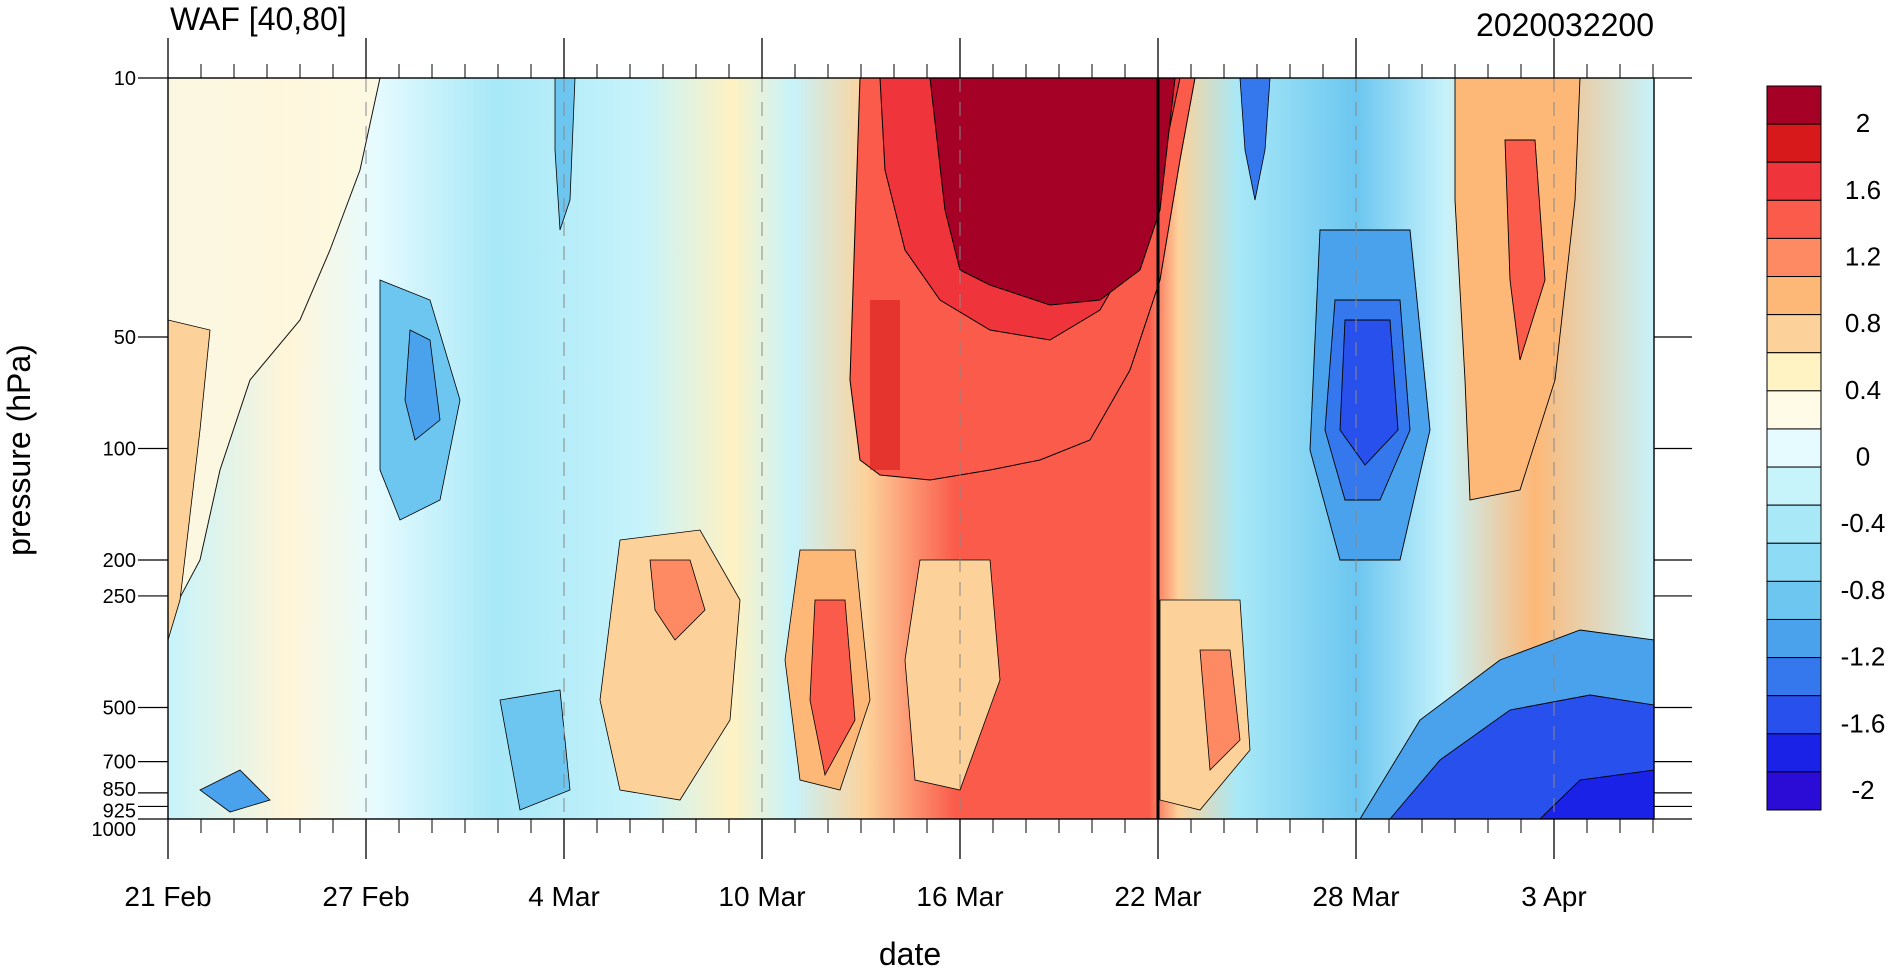  What do you see at coordinates (1863, 256) in the screenshot?
I see `colorbar-label: 1.2` at bounding box center [1863, 256].